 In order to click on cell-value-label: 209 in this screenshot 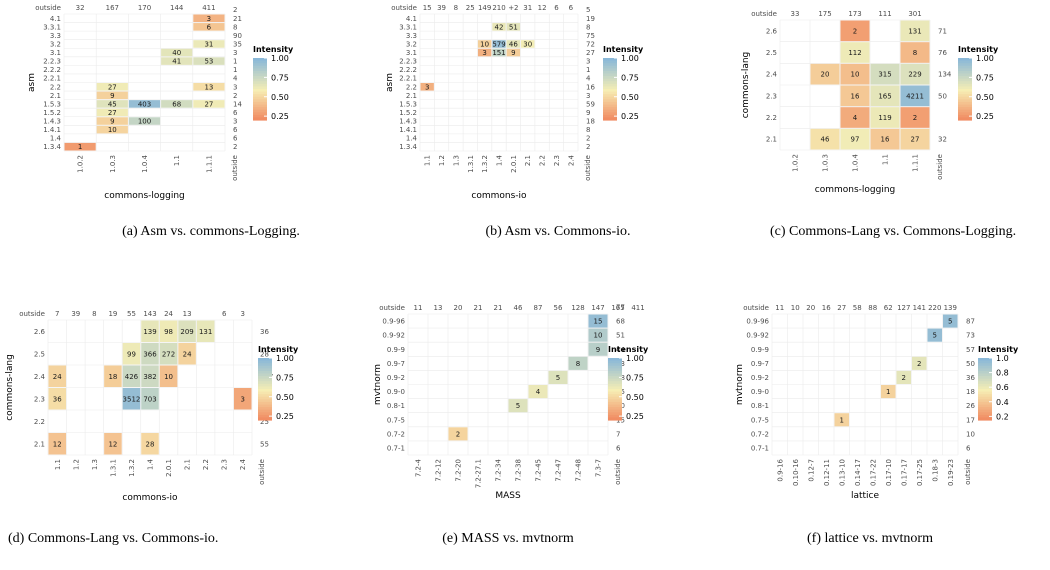, I will do `click(186, 332)`.